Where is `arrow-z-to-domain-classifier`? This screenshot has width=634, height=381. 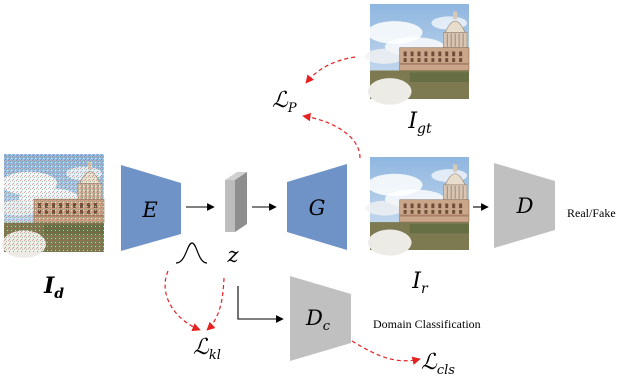 arrow-z-to-domain-classifier is located at coordinates (260, 304).